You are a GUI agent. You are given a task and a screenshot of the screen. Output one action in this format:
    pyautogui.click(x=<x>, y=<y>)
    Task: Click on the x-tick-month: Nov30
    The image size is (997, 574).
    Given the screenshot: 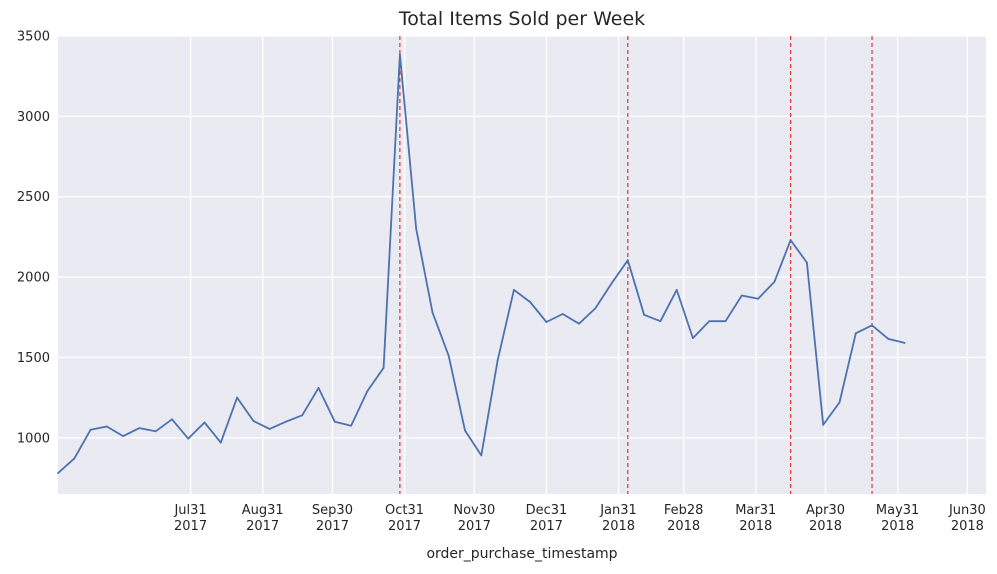 What is the action you would take?
    pyautogui.click(x=474, y=510)
    